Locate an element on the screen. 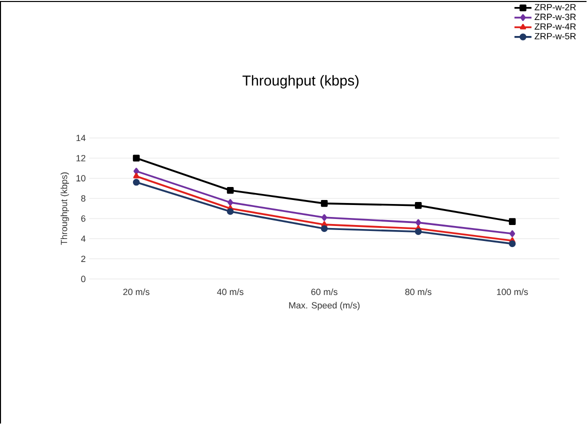 The image size is (587, 424). y-tick-label: 2 is located at coordinates (83, 259).